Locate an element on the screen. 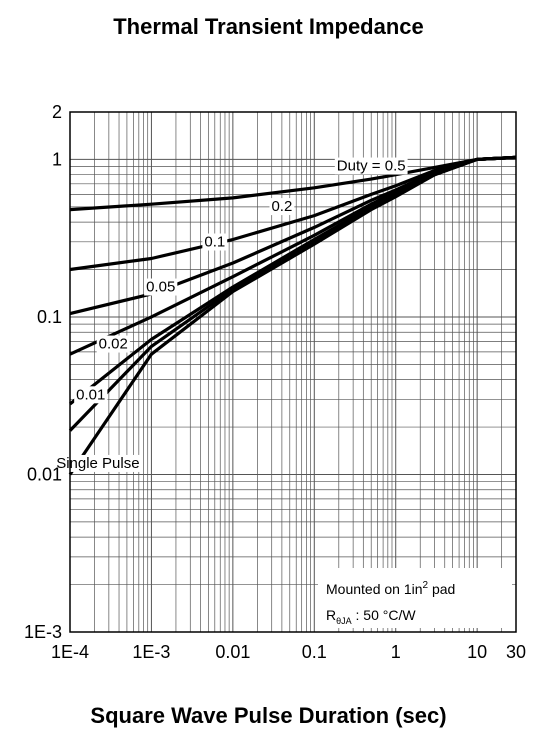 Image resolution: width=537 pixels, height=741 pixels. series-label-text: Duty = 0.5 is located at coordinates (371, 166).